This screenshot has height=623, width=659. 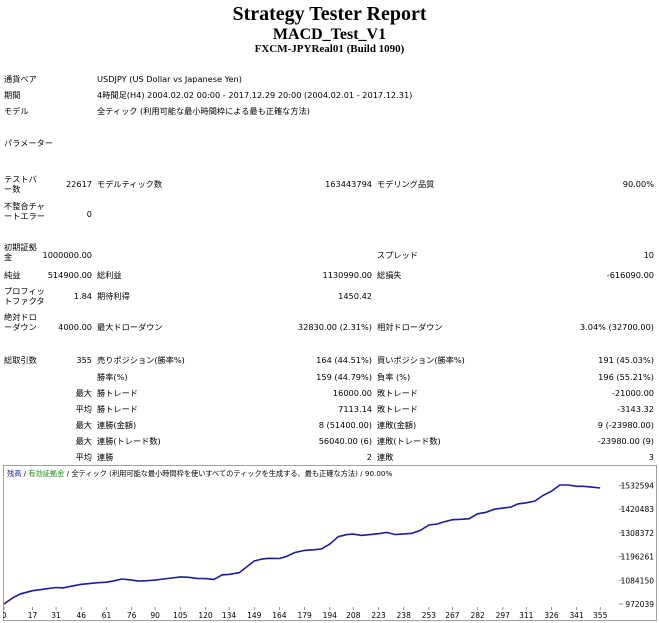 What do you see at coordinates (385, 457) in the screenshot?
I see `avg-cons-losses-label: 連敗` at bounding box center [385, 457].